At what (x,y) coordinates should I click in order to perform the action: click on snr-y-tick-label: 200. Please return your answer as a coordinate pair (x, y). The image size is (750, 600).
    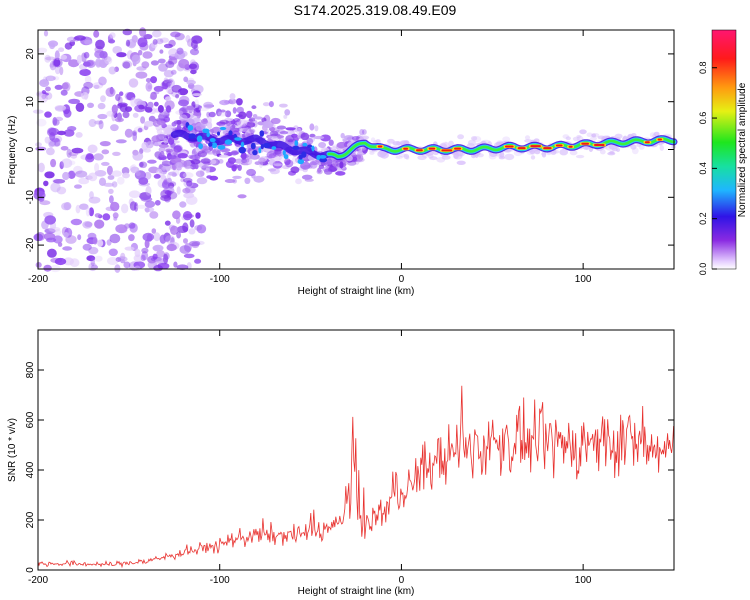
    Looking at the image, I should click on (30, 519).